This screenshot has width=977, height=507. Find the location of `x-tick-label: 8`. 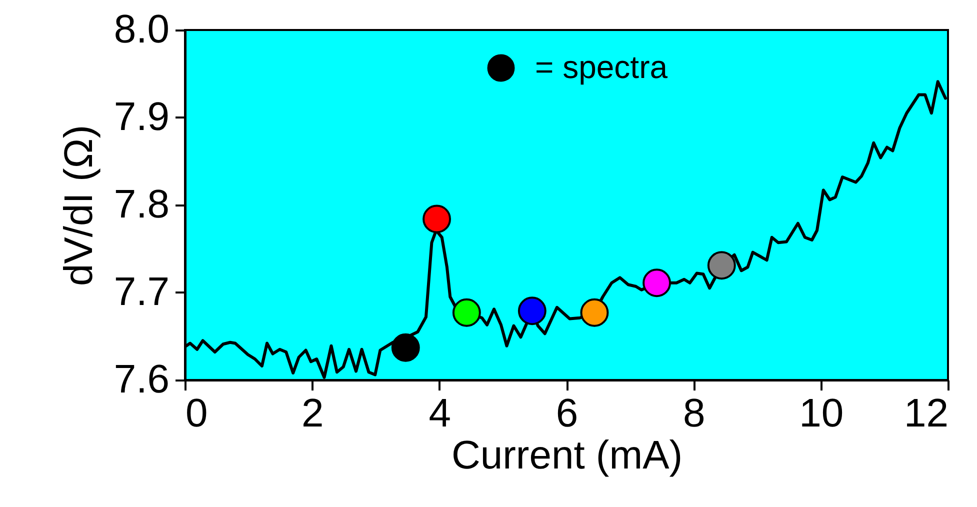

x-tick-label: 8 is located at coordinates (694, 414).